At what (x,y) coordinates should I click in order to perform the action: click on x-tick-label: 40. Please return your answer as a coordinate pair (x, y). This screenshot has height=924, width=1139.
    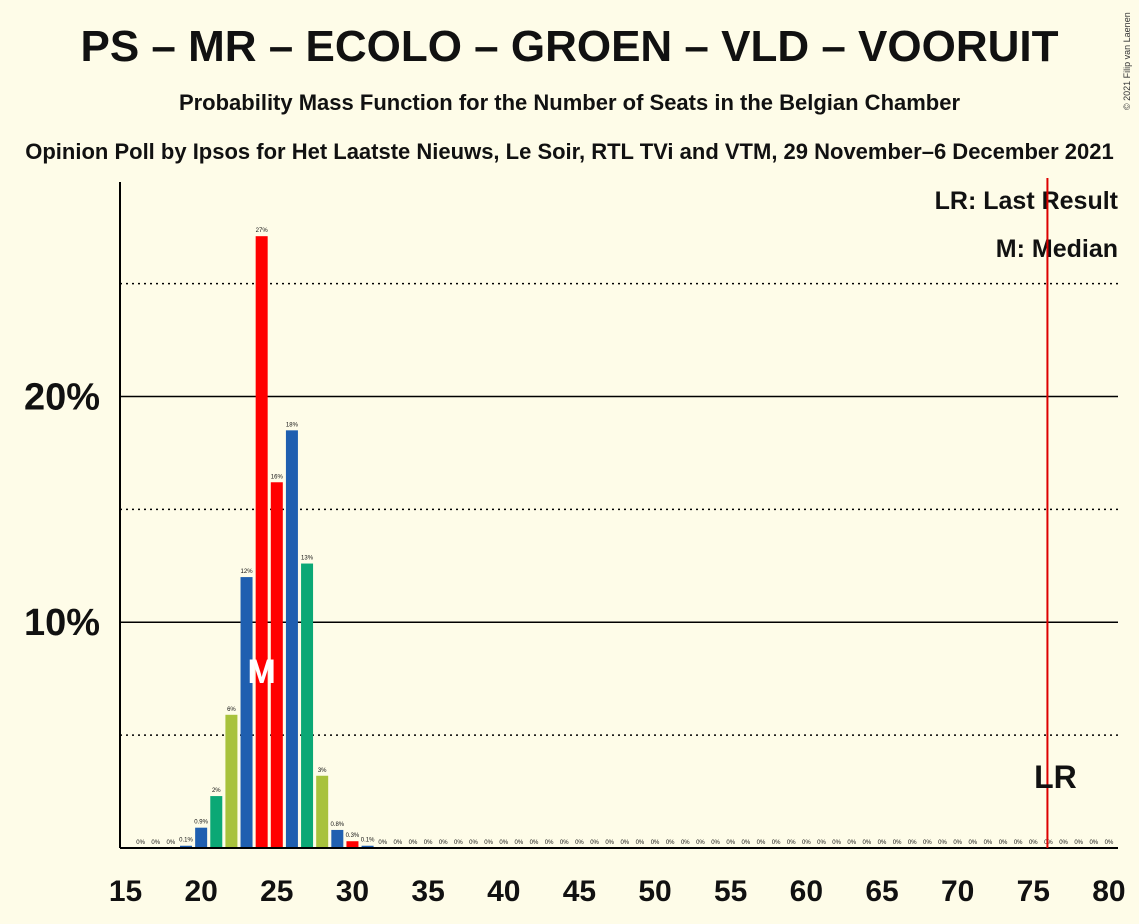
    Looking at the image, I should click on (503, 891).